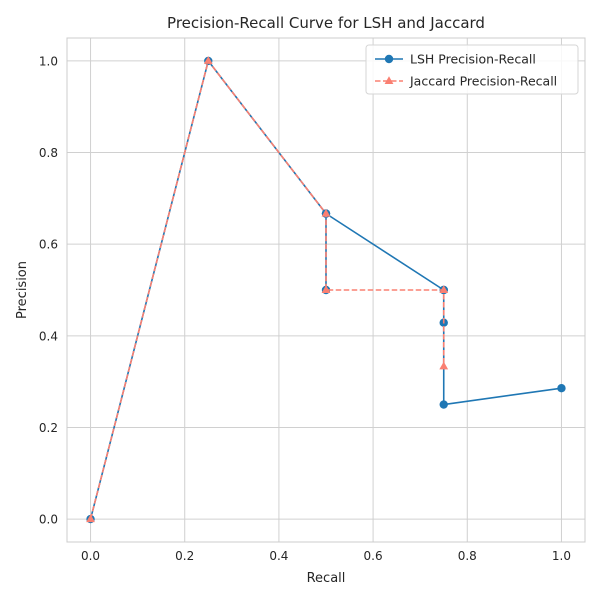 Image resolution: width=600 pixels, height=600 pixels. What do you see at coordinates (48, 153) in the screenshot?
I see `y-tick-label: 0.8` at bounding box center [48, 153].